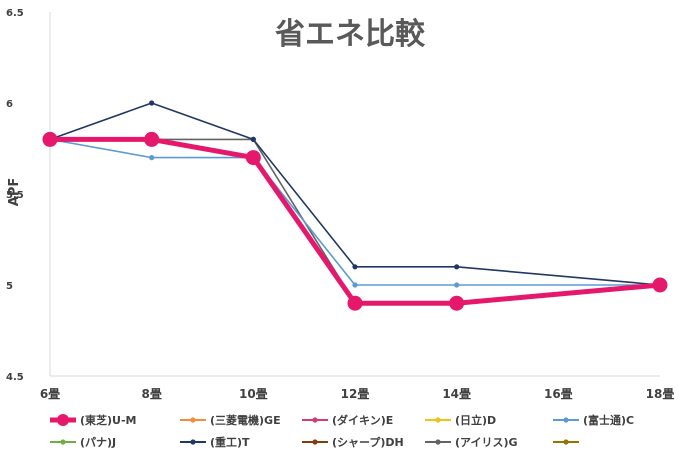 The image size is (684, 453). I want to click on legend-label: (富士通)C, so click(608, 420).